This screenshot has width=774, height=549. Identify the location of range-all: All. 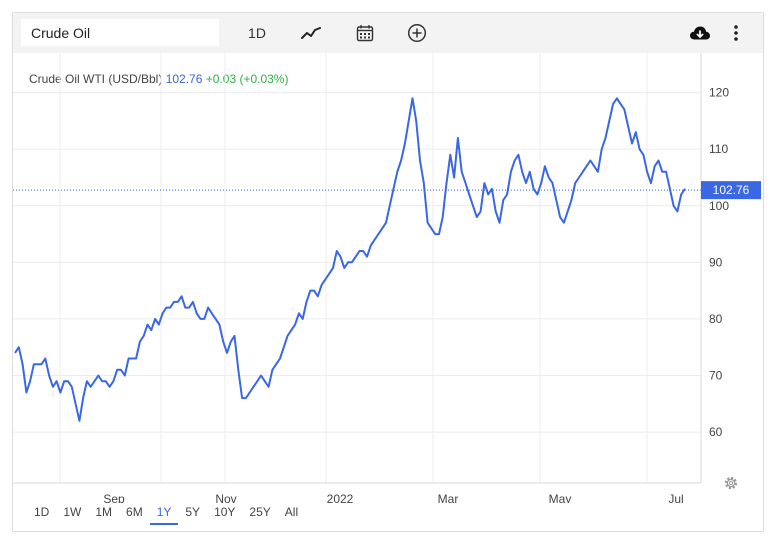
(291, 512).